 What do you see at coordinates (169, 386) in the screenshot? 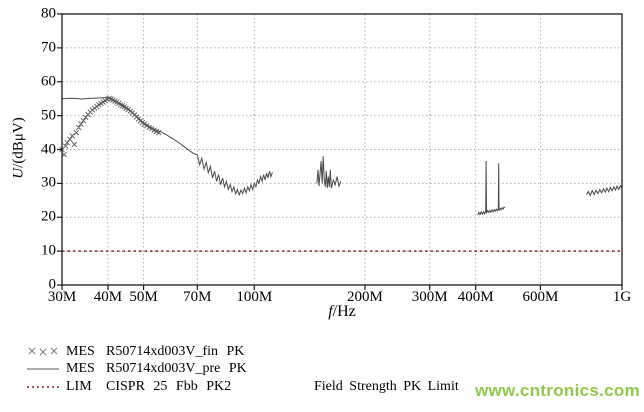
I see `legend-label: CISPR 25 Fbb PK2` at bounding box center [169, 386].